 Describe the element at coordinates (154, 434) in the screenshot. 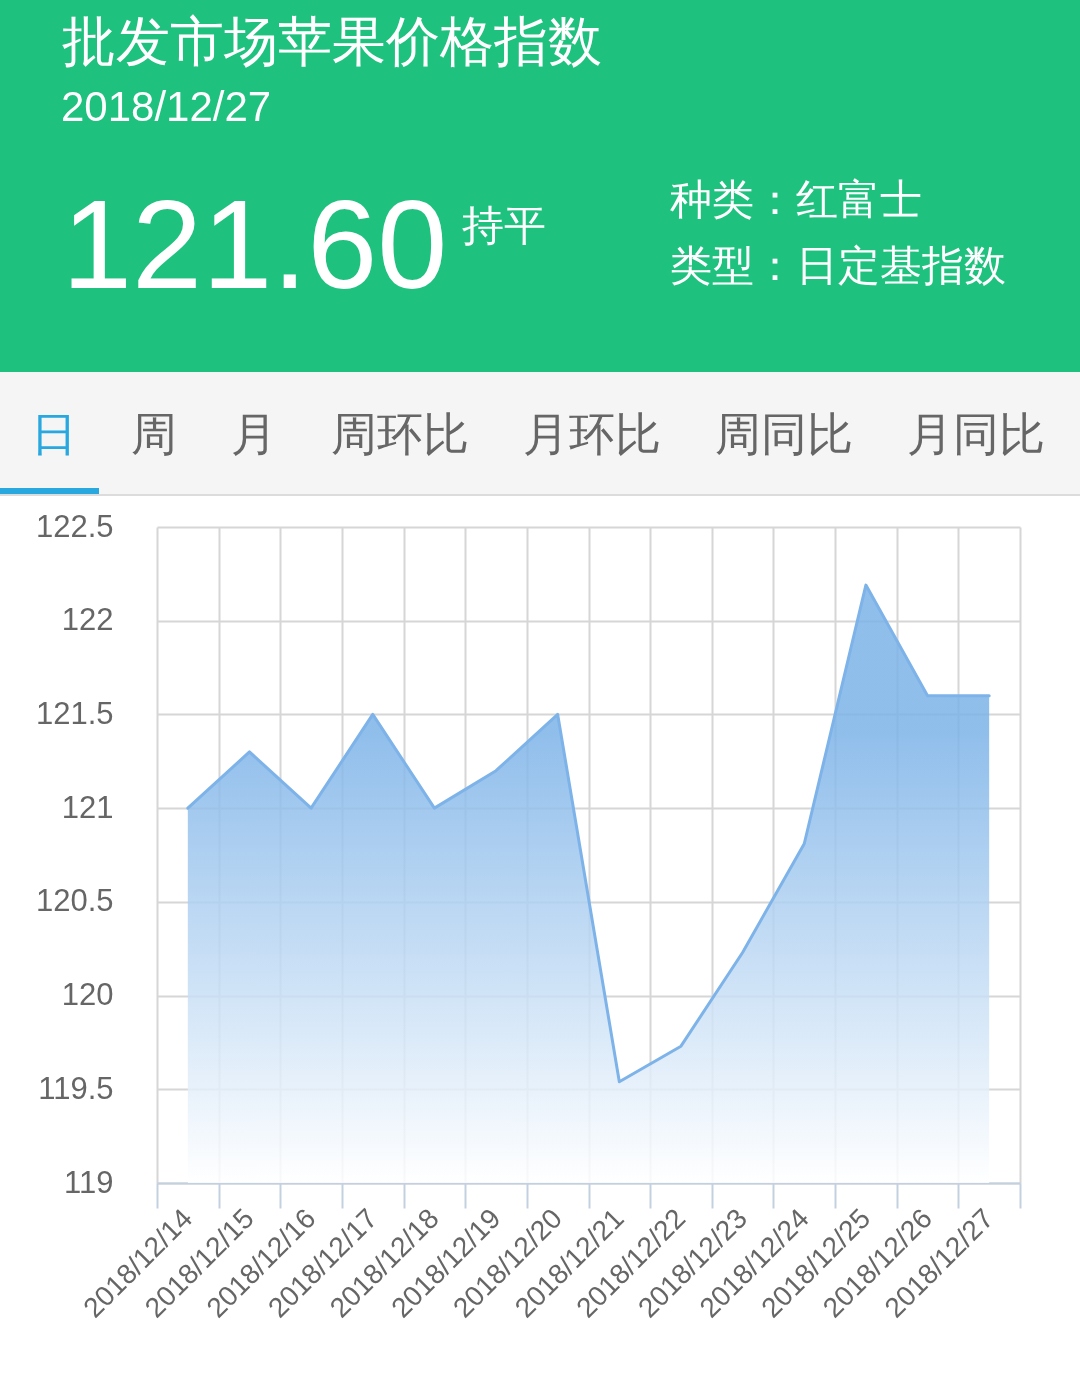

I see `tab-label: 周` at that location.